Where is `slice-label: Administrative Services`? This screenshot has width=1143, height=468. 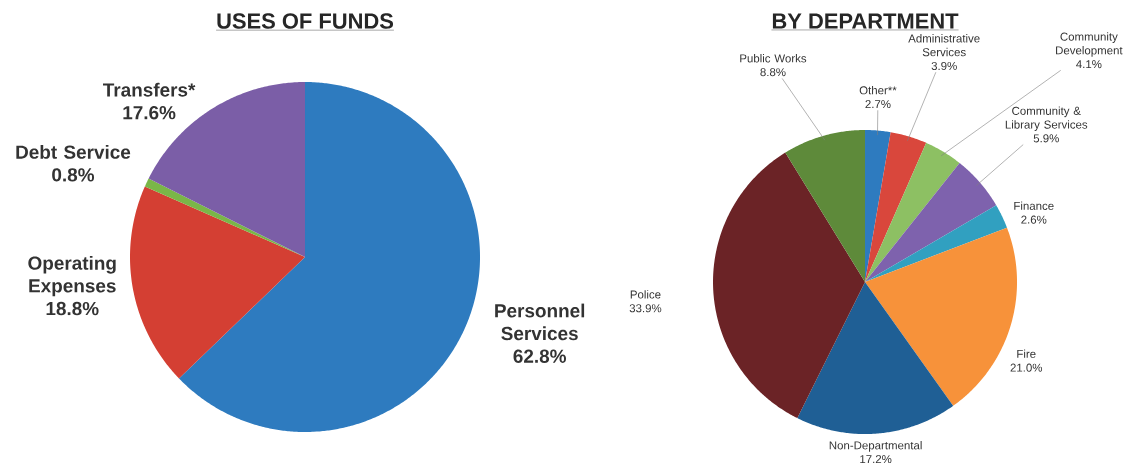 slice-label: Administrative Services is located at coordinates (944, 45).